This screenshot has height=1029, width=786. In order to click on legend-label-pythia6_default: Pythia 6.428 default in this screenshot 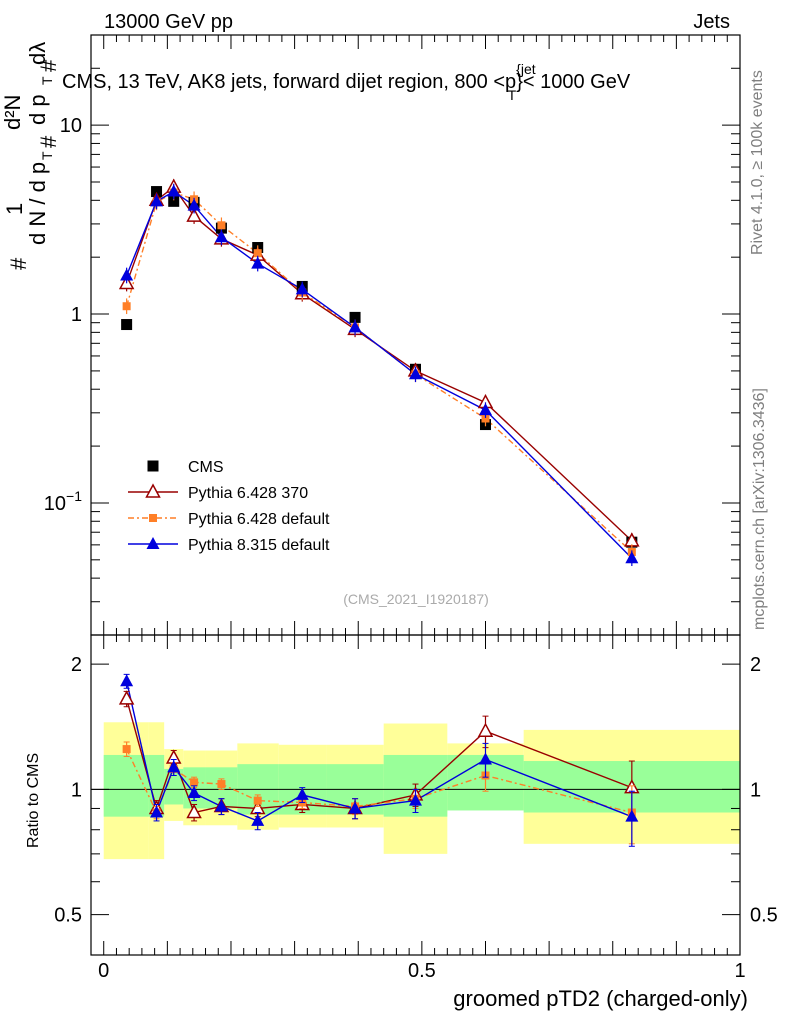, I will do `click(259, 519)`.